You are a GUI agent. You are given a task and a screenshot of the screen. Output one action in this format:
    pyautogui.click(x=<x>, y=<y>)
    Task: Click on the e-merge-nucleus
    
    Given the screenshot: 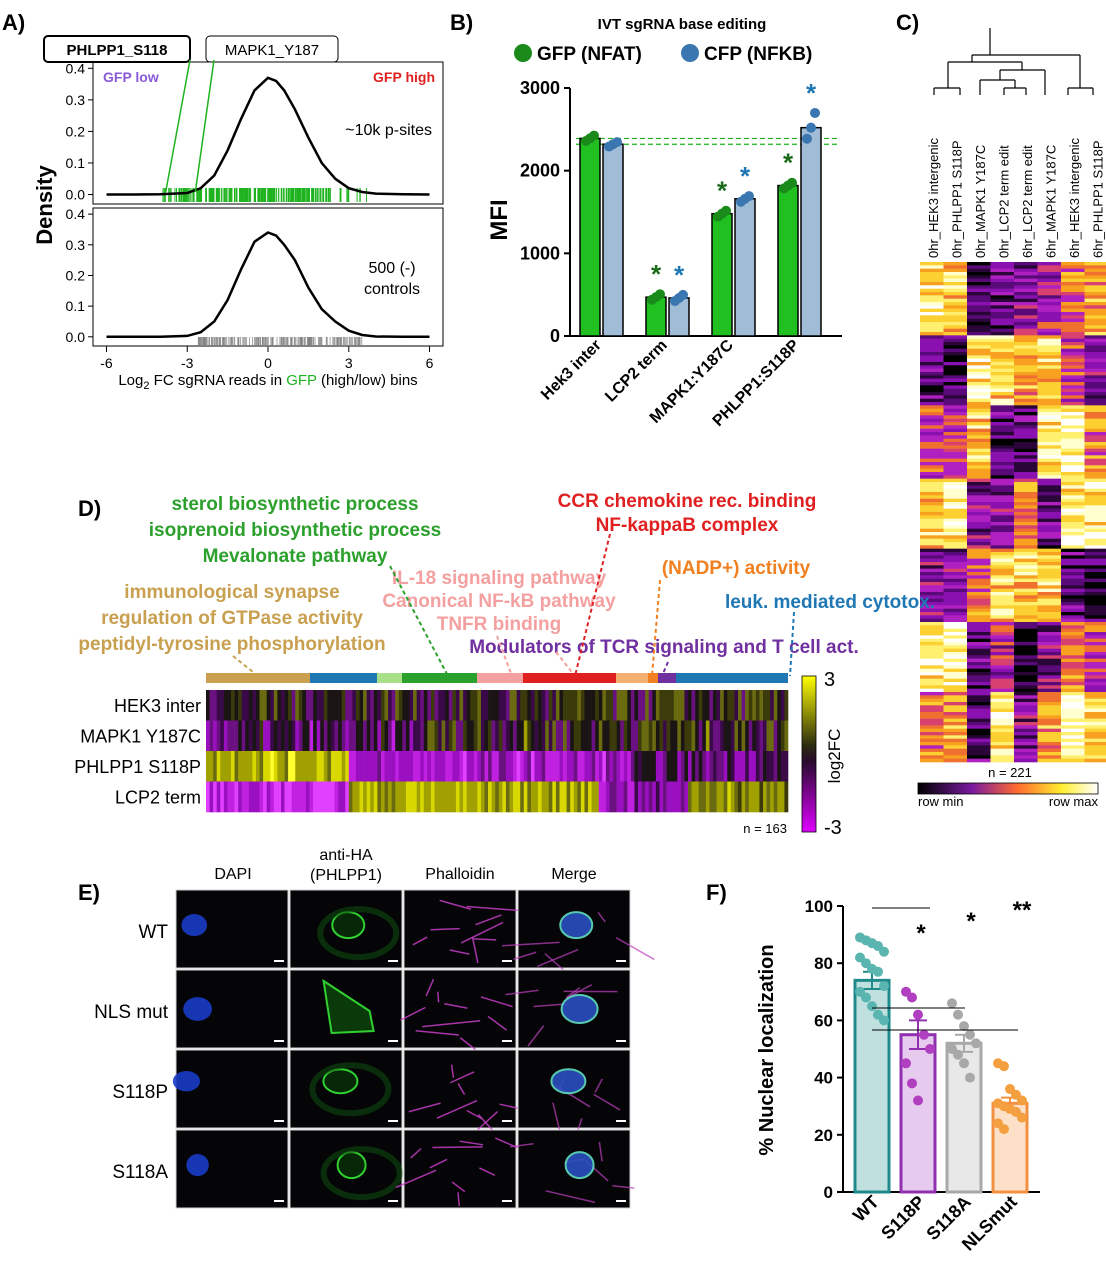 What is the action you would take?
    pyautogui.click(x=568, y=1081)
    